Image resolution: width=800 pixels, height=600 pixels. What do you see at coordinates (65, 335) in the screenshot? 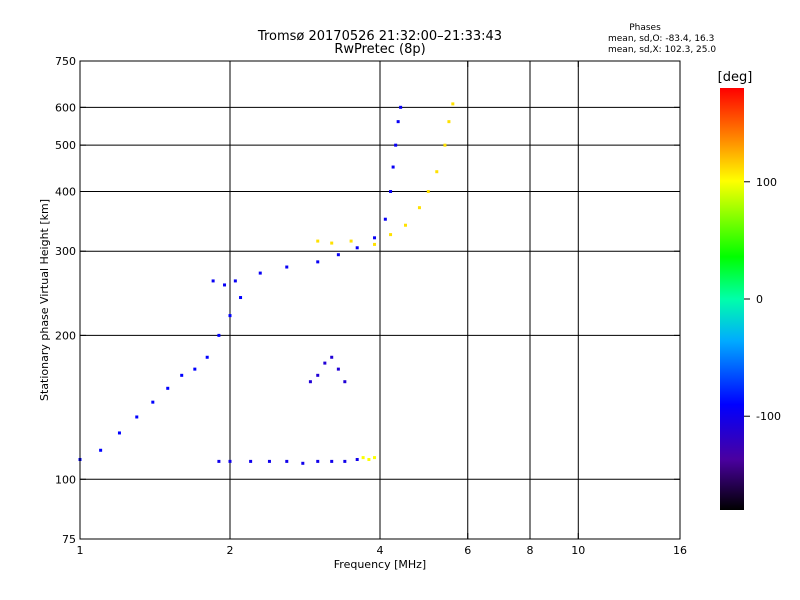
I see `y-tick-label: 200` at bounding box center [65, 335].